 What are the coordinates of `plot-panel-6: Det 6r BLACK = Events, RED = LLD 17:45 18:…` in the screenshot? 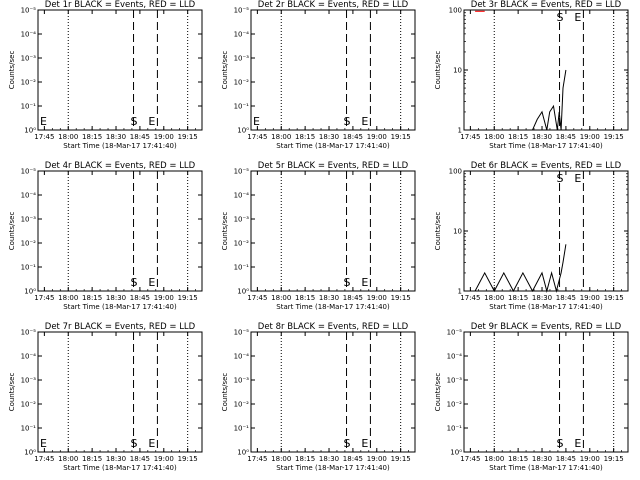 It's located at (531, 236).